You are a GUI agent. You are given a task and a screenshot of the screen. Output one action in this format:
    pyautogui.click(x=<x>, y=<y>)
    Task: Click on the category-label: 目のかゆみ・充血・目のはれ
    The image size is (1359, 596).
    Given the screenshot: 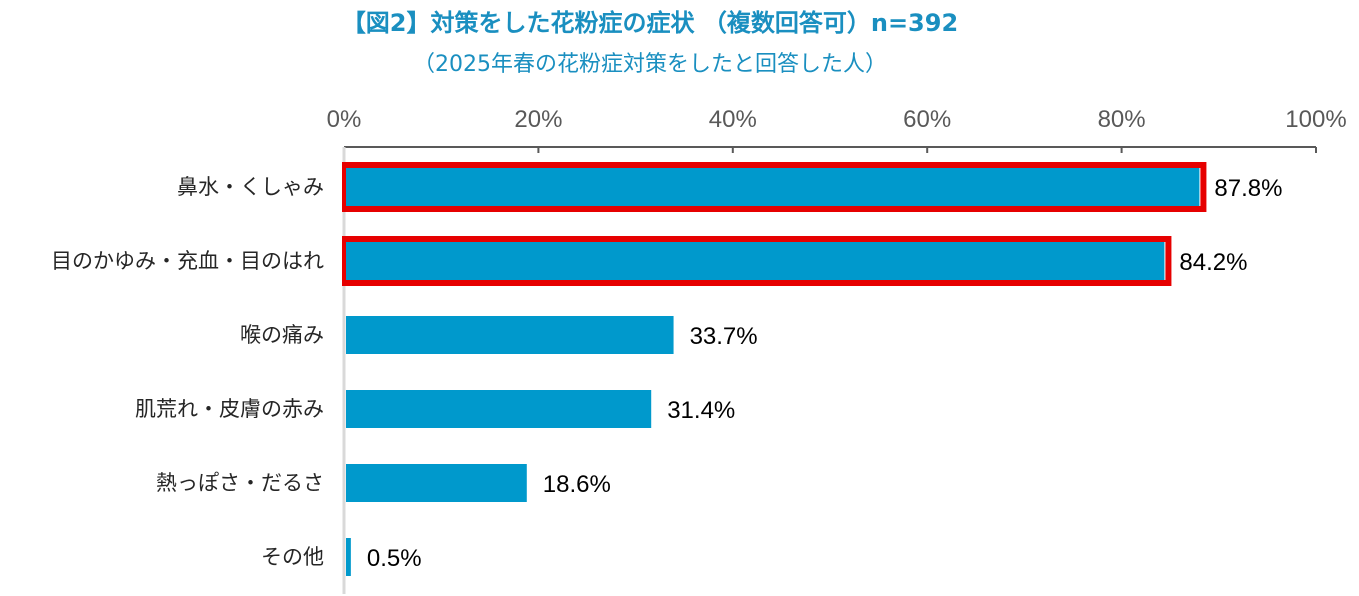 What is the action you would take?
    pyautogui.click(x=187, y=261)
    